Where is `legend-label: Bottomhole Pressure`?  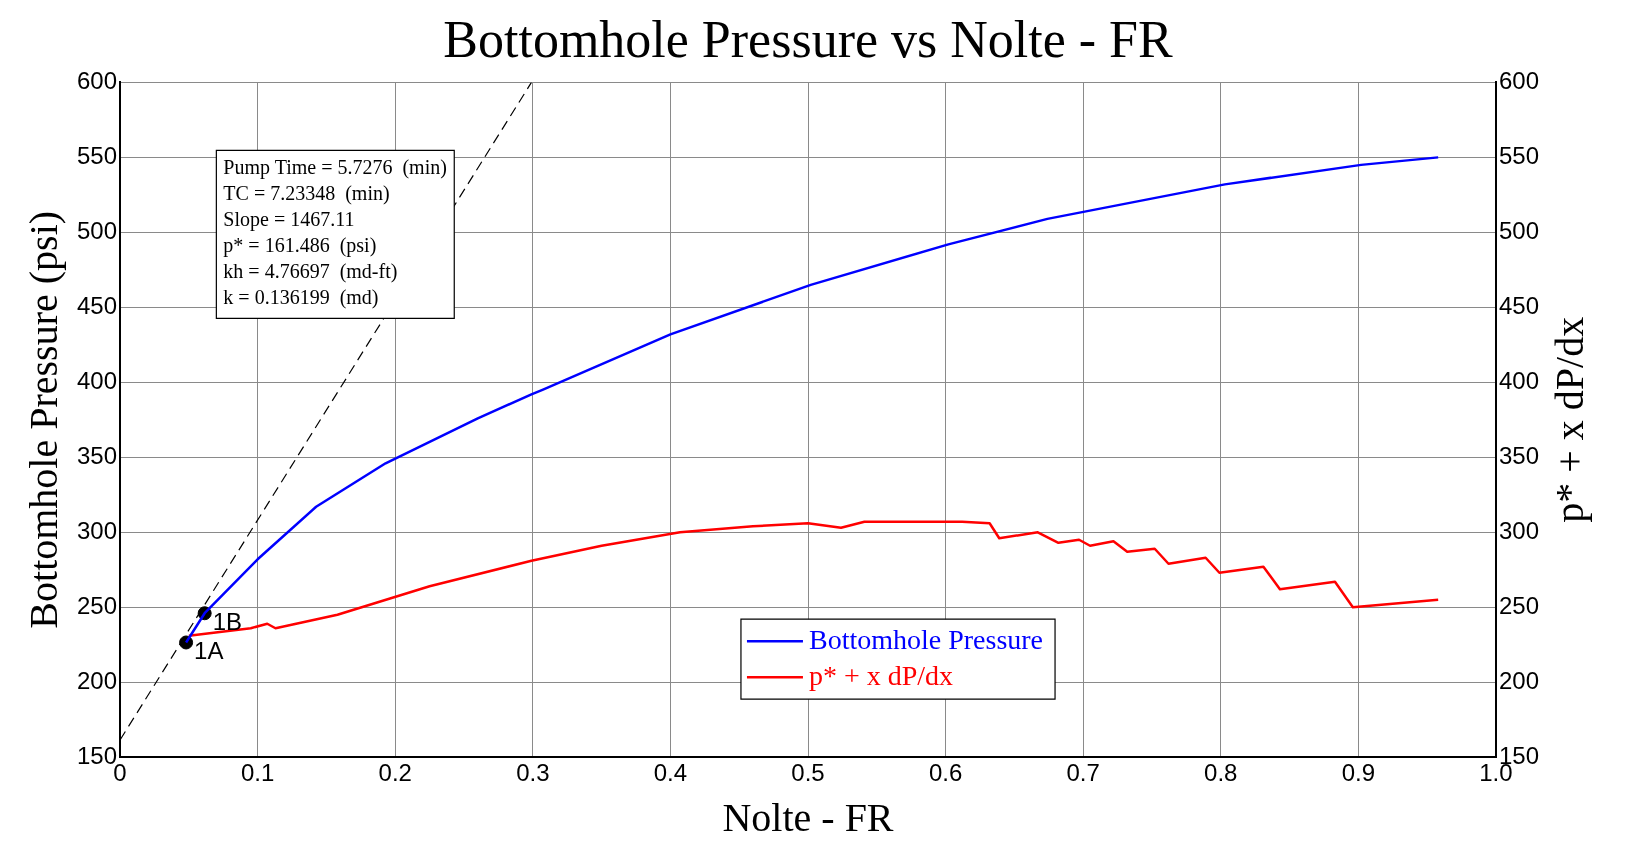 legend-label: Bottomhole Pressure is located at coordinates (926, 639).